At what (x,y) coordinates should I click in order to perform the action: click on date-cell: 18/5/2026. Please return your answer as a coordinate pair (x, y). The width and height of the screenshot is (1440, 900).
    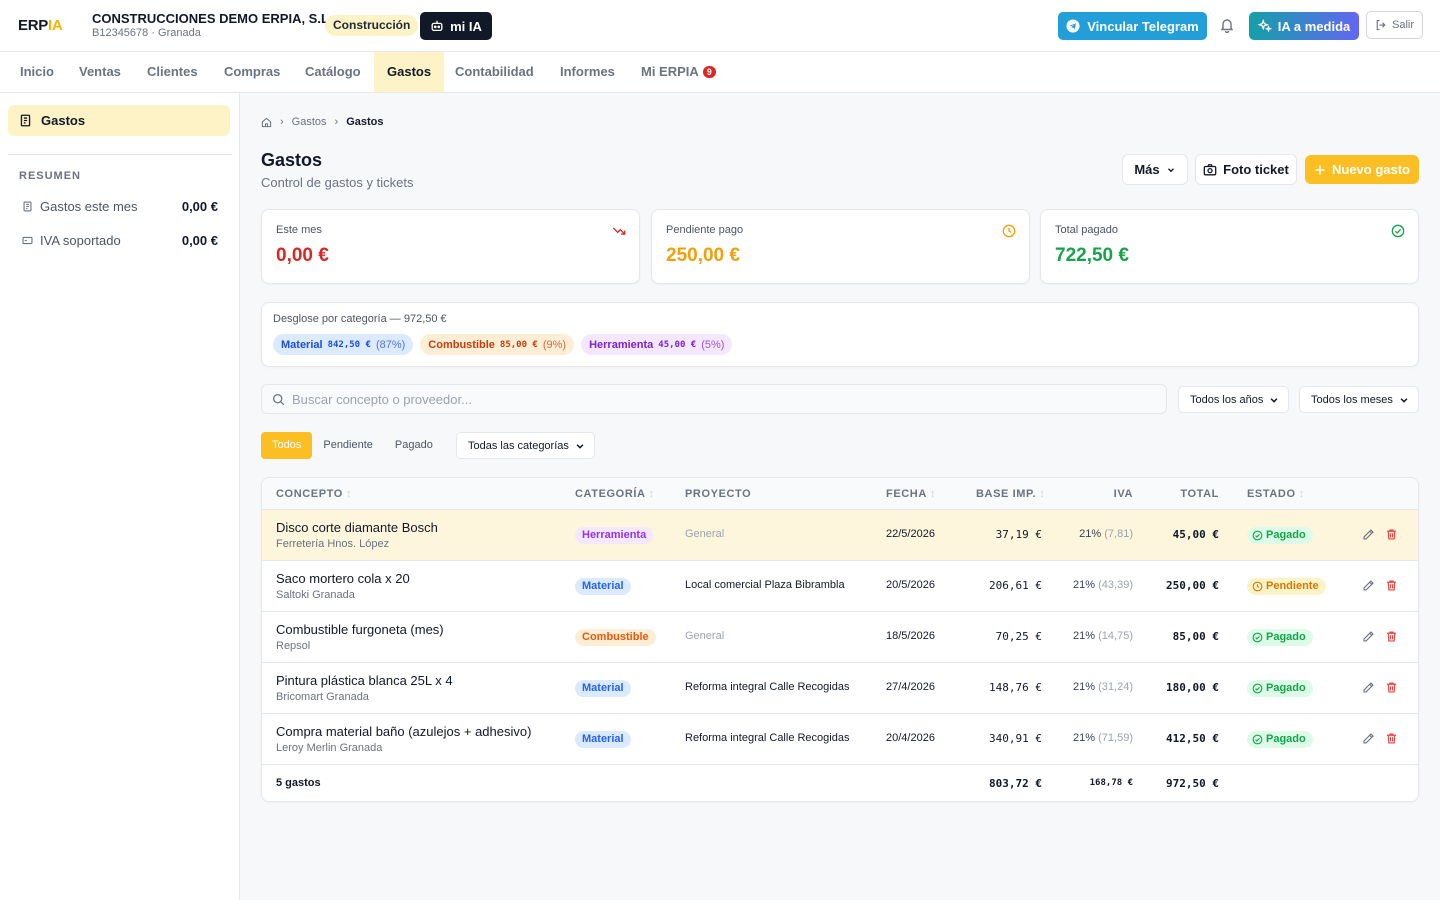
    Looking at the image, I should click on (910, 636).